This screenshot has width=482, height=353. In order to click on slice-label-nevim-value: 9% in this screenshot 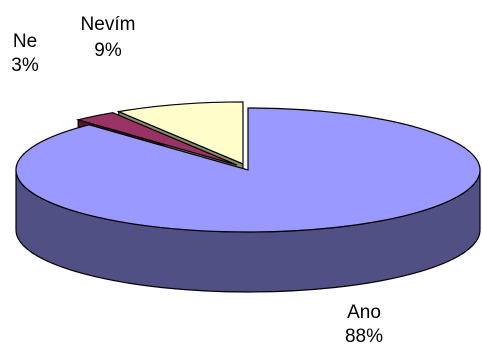, I will do `click(108, 50)`.